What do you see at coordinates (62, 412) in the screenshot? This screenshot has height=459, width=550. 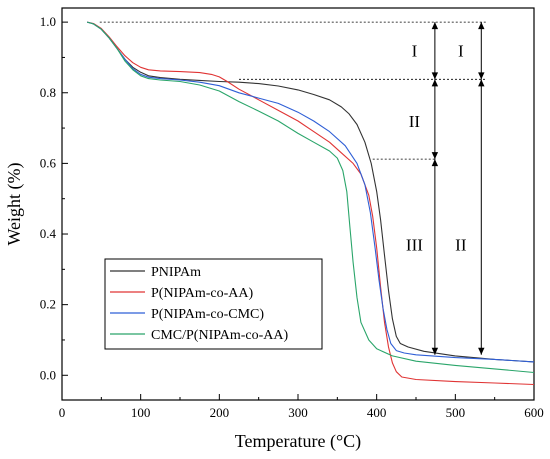 I see `x-tick-label: 0` at bounding box center [62, 412].